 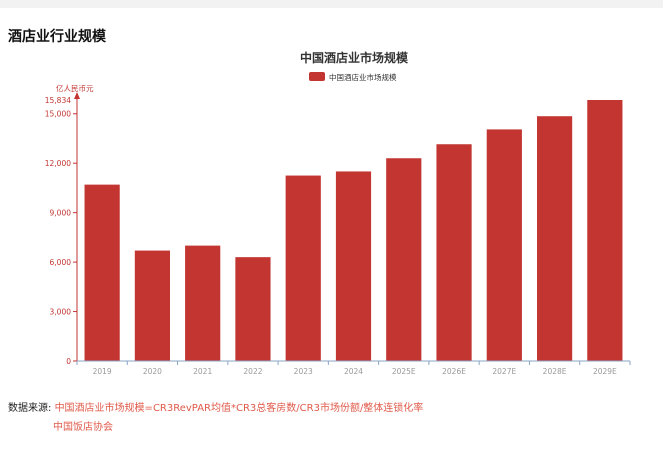 I want to click on section-title: 酒店业行业规模, so click(x=57, y=37).